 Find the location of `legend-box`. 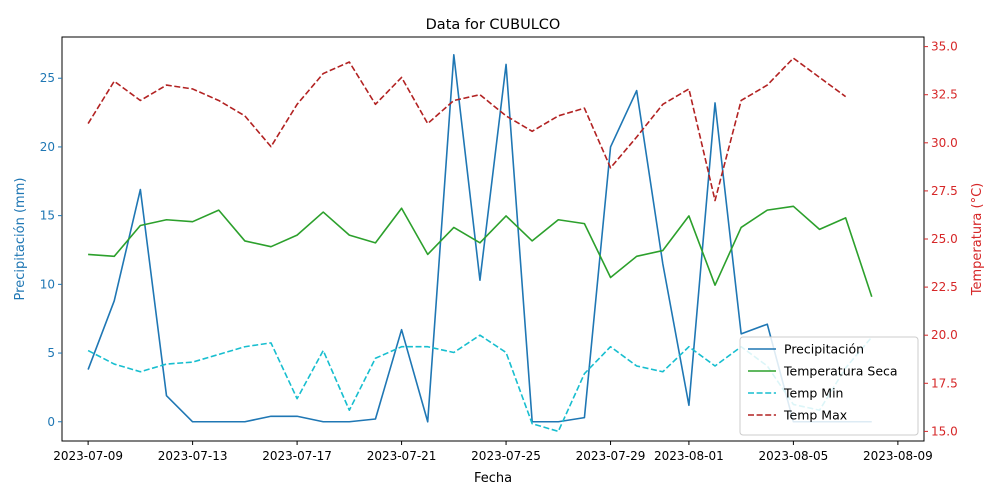

legend-box is located at coordinates (829, 386).